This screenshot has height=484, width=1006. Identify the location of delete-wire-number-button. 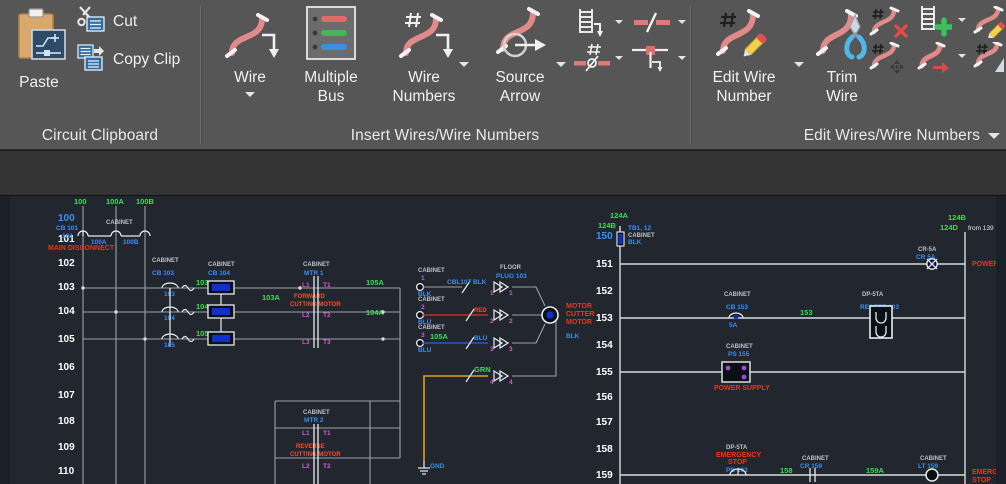
(889, 24).